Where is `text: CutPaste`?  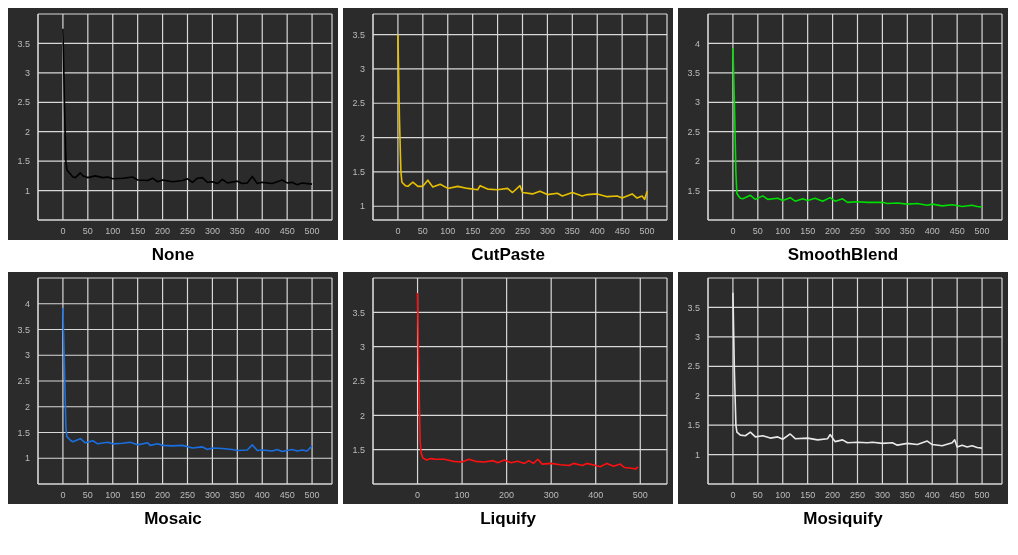 text: CutPaste is located at coordinates (508, 255).